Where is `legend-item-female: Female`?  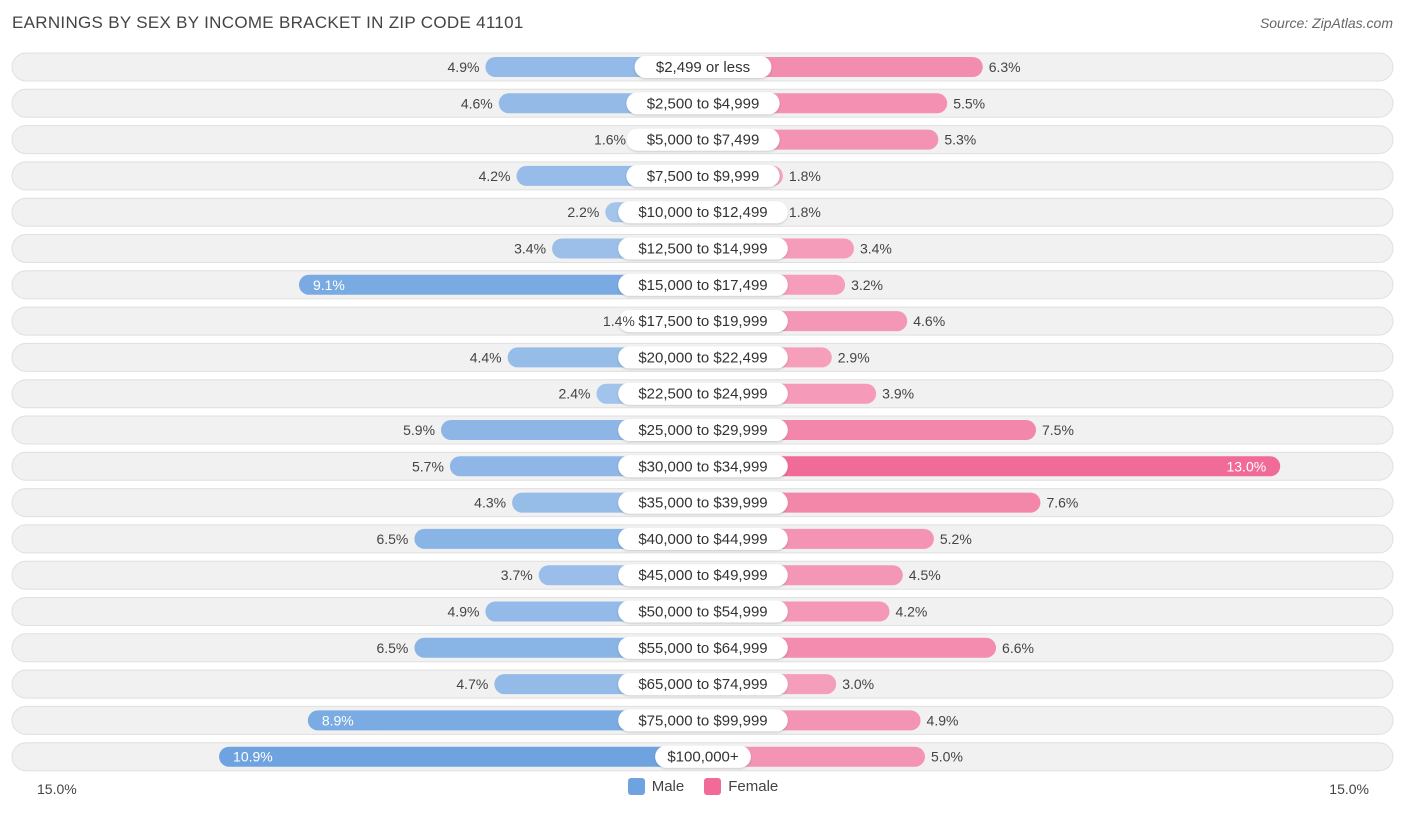
legend-item-female: Female is located at coordinates (741, 786).